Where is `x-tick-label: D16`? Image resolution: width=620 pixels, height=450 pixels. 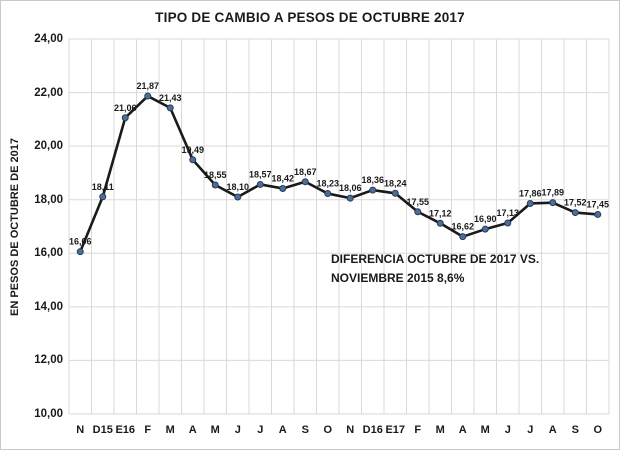
x-tick-label: D16 is located at coordinates (372, 430).